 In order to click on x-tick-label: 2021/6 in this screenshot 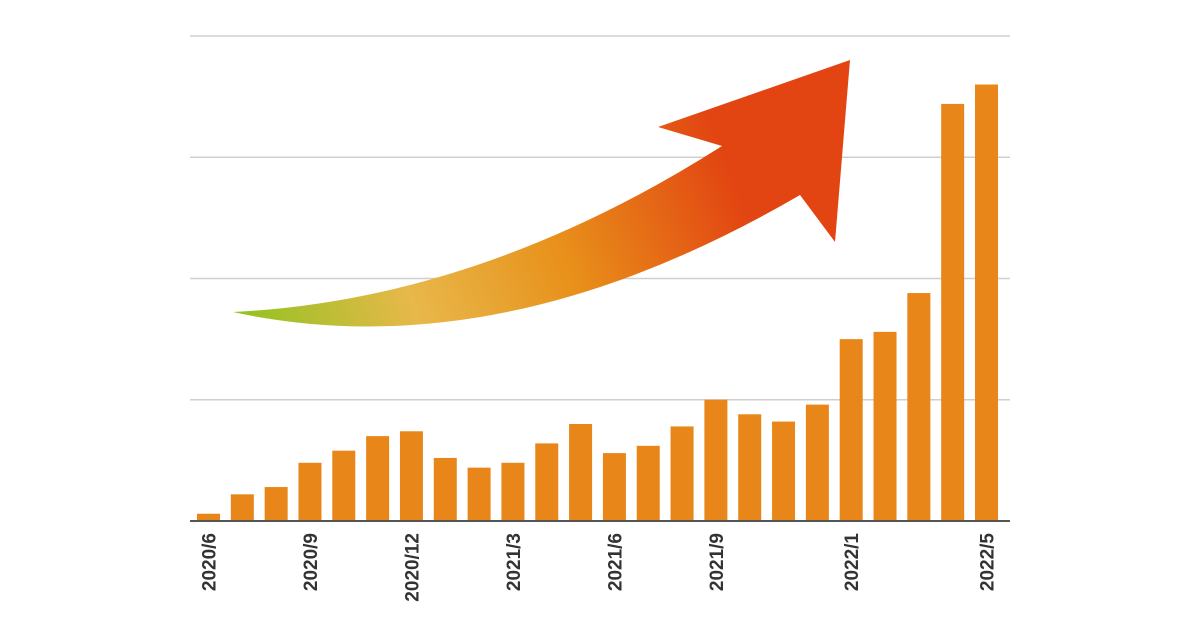, I will do `click(615, 562)`.